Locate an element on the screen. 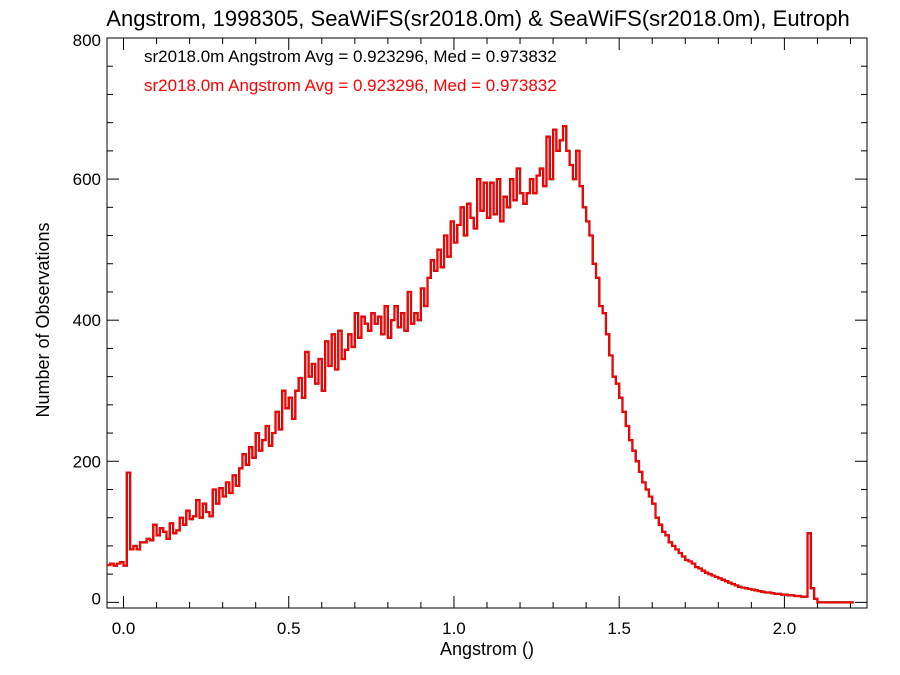  x-tick-label: 1.5 is located at coordinates (619, 628).